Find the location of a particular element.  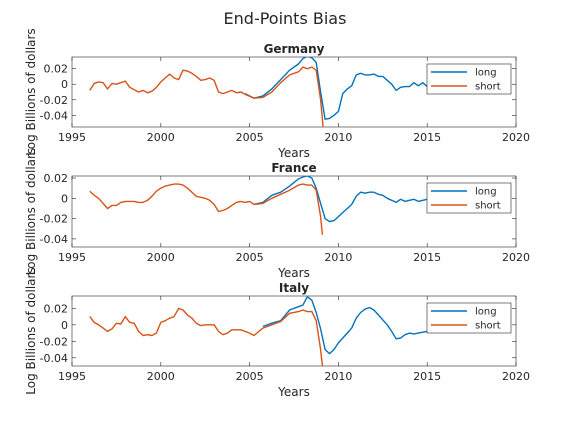

panel-title: Germany is located at coordinates (294, 49).